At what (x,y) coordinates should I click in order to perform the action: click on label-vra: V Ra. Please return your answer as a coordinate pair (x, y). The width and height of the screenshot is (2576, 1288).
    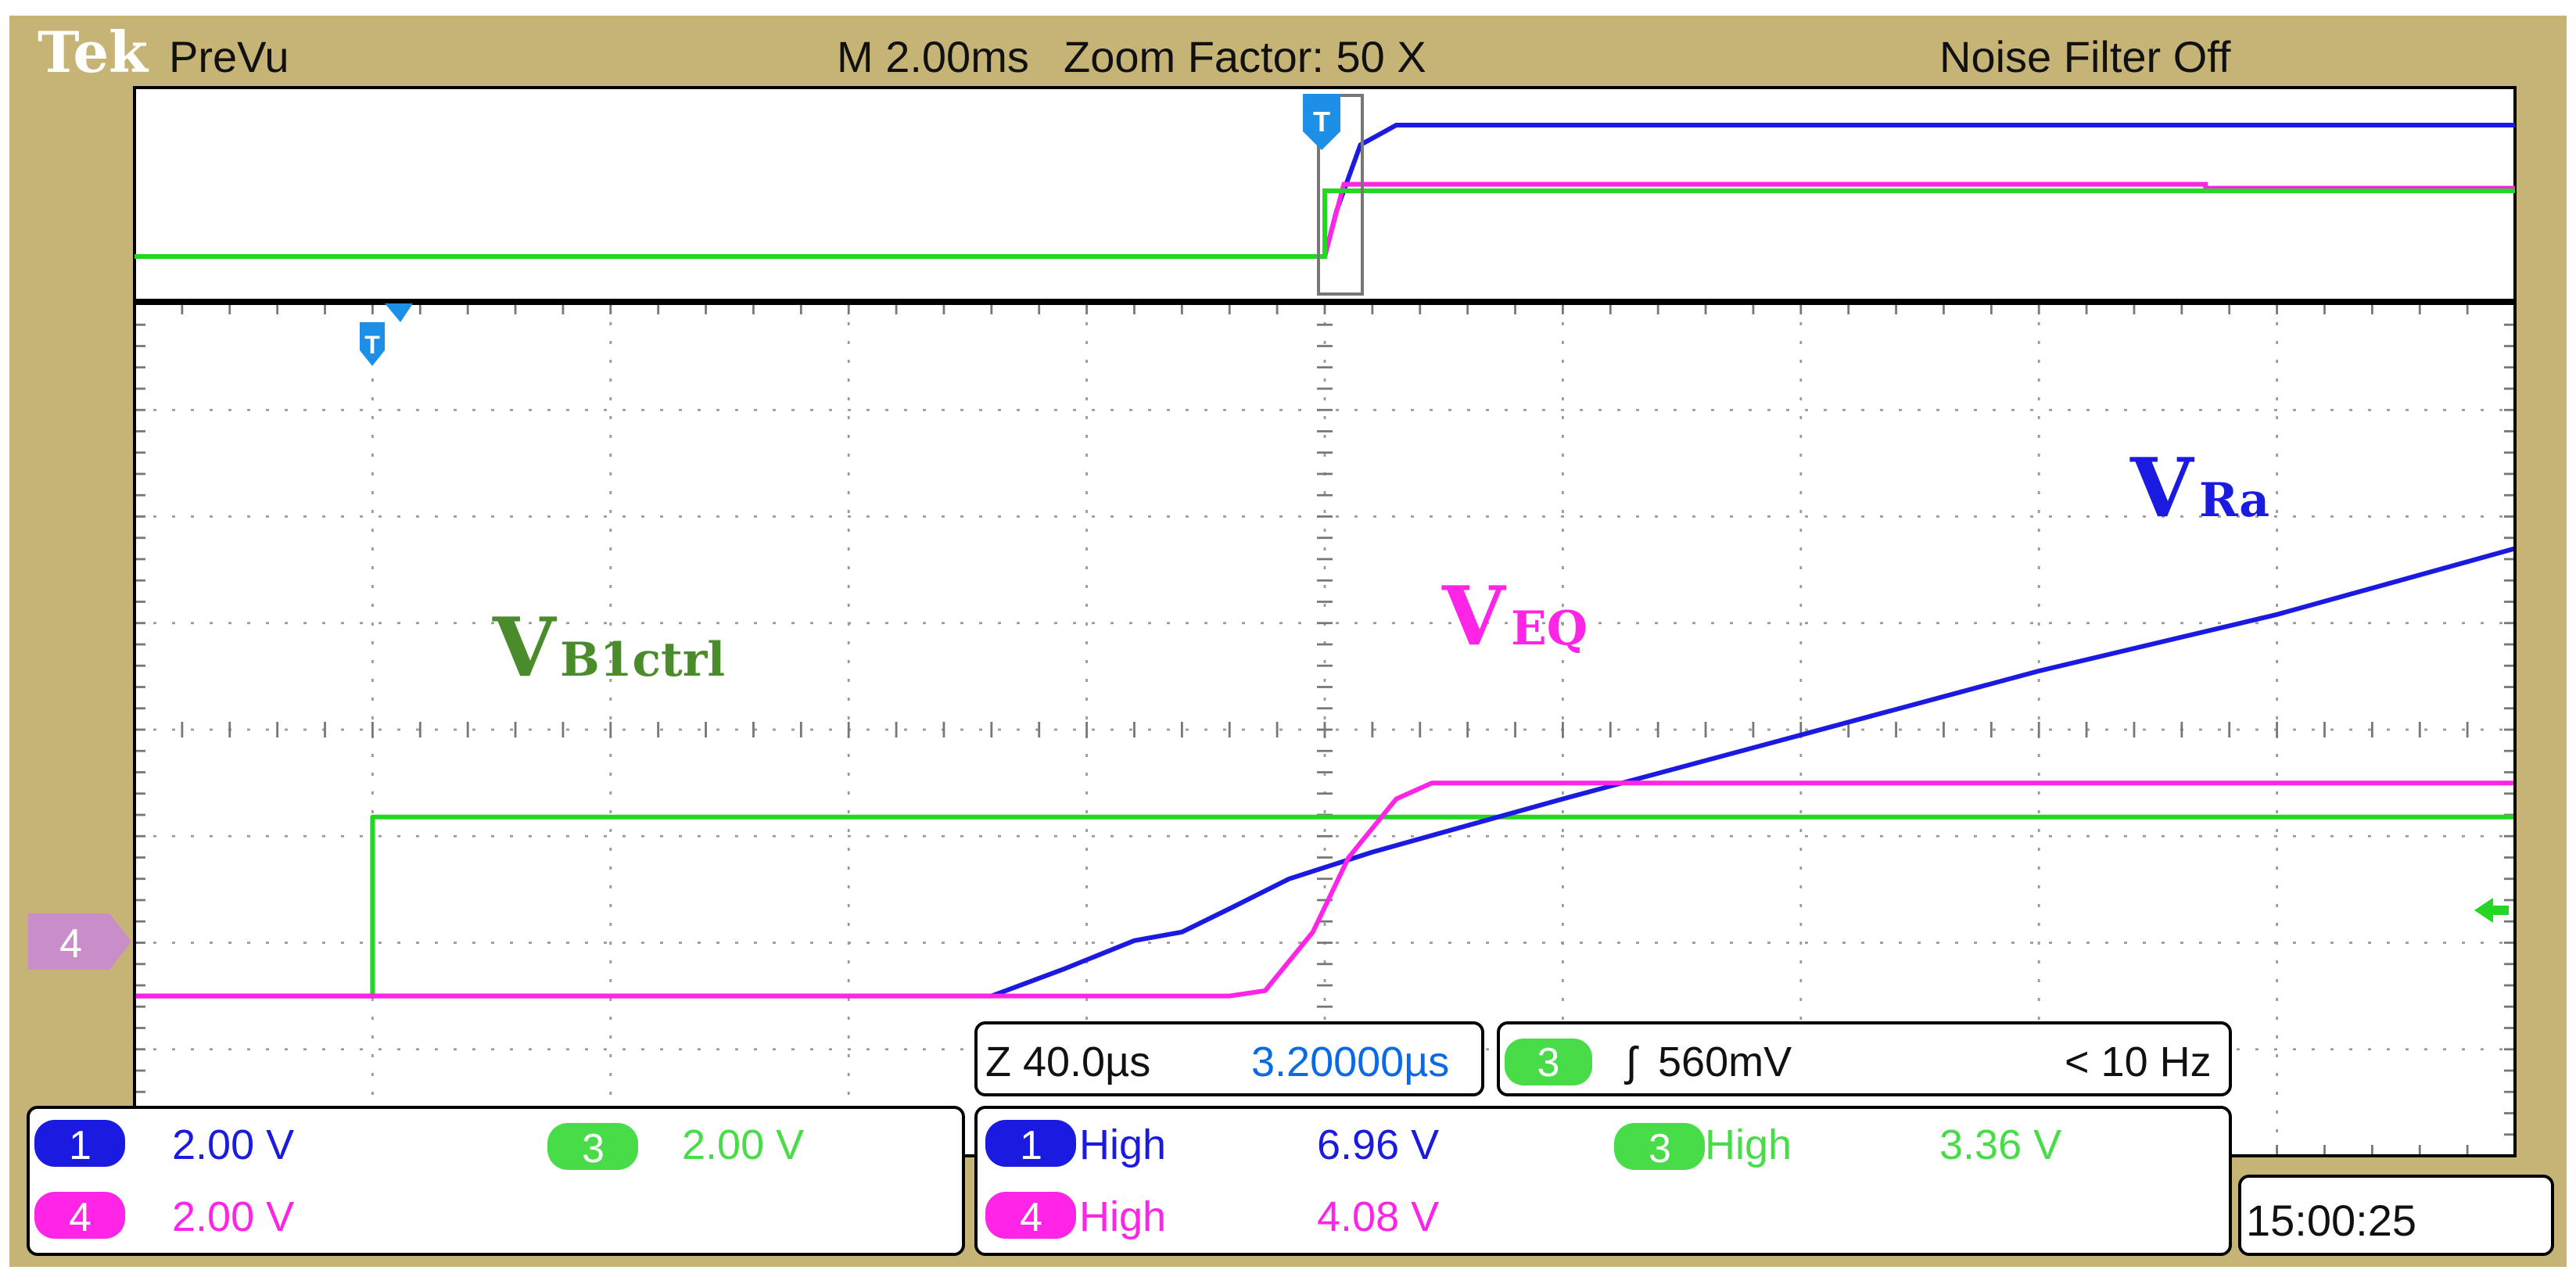
    Looking at the image, I should click on (2199, 487).